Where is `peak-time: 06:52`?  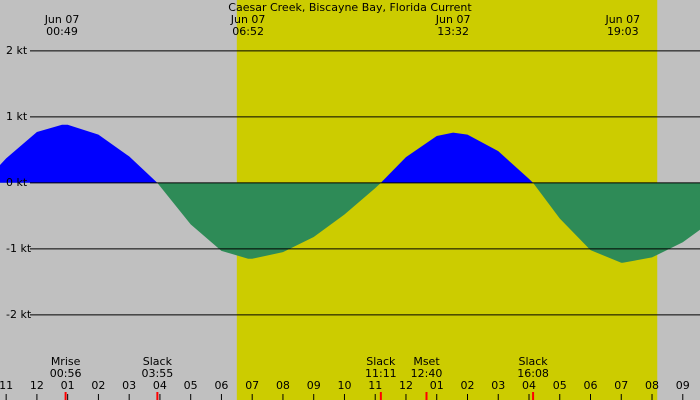 peak-time: 06:52 is located at coordinates (248, 31).